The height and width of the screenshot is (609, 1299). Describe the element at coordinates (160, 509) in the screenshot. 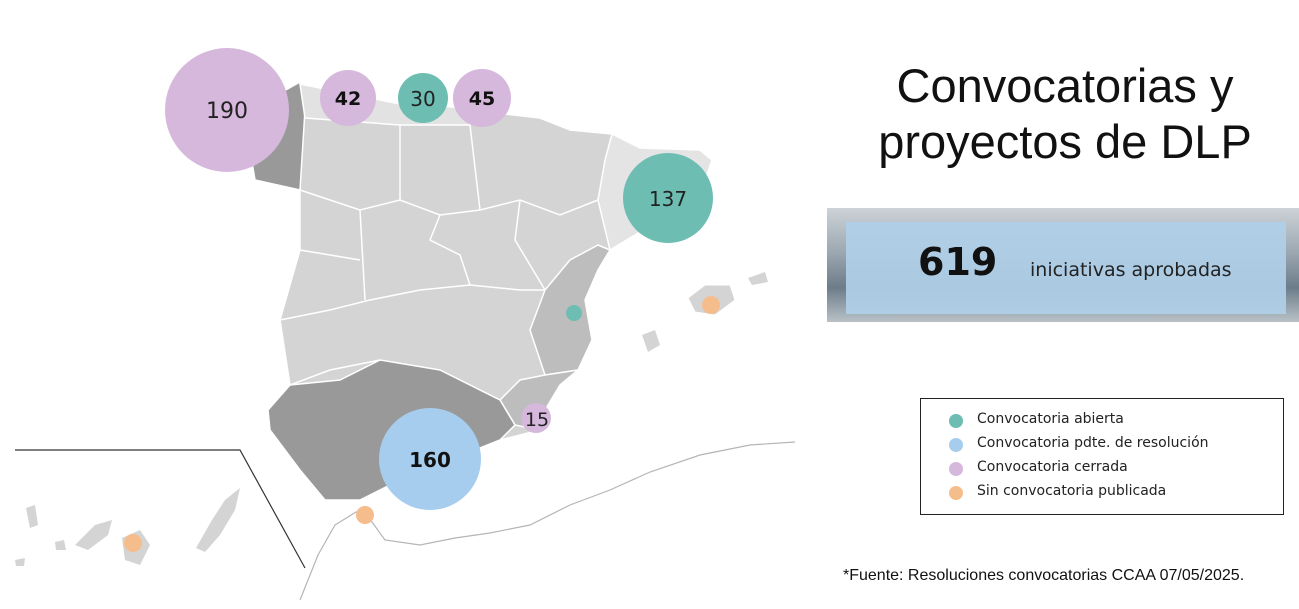

I see `portugal-border-line` at that location.